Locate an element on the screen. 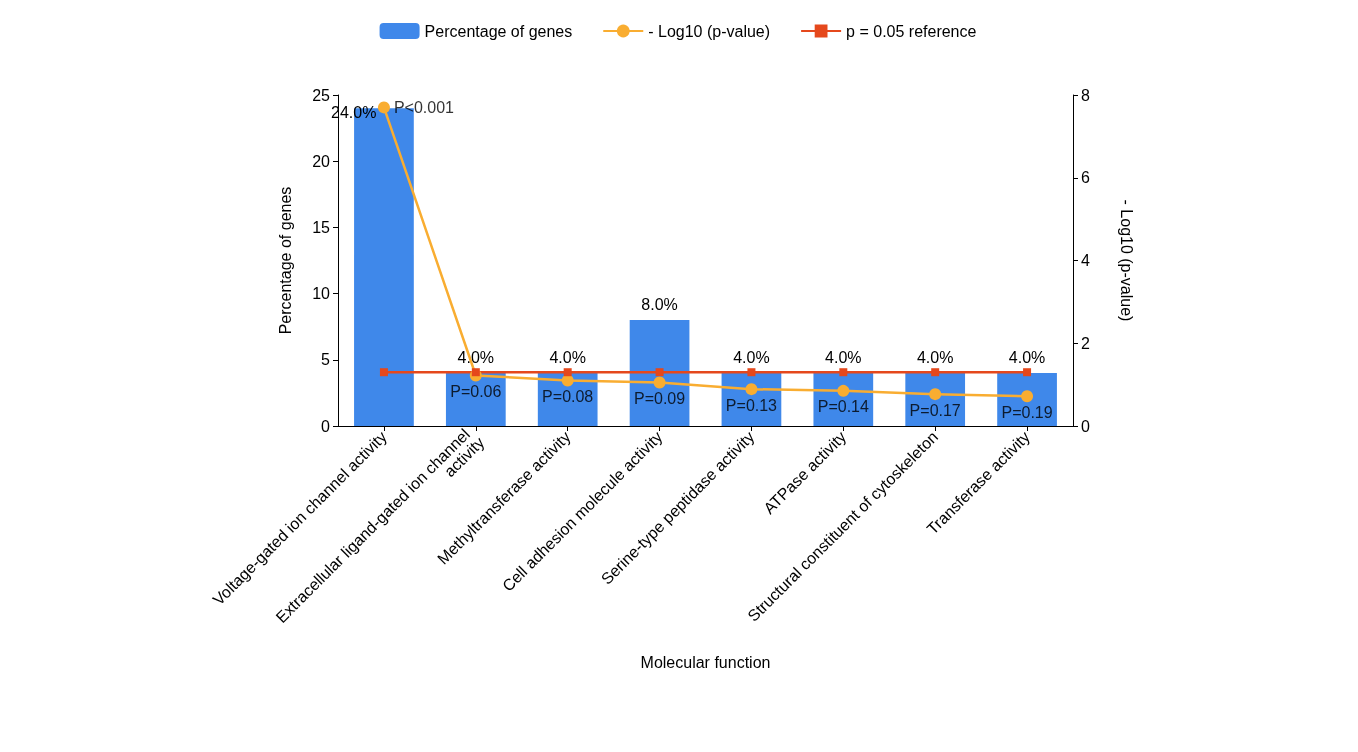 The width and height of the screenshot is (1358, 752). legend-label: Percentage of genes is located at coordinates (498, 31).